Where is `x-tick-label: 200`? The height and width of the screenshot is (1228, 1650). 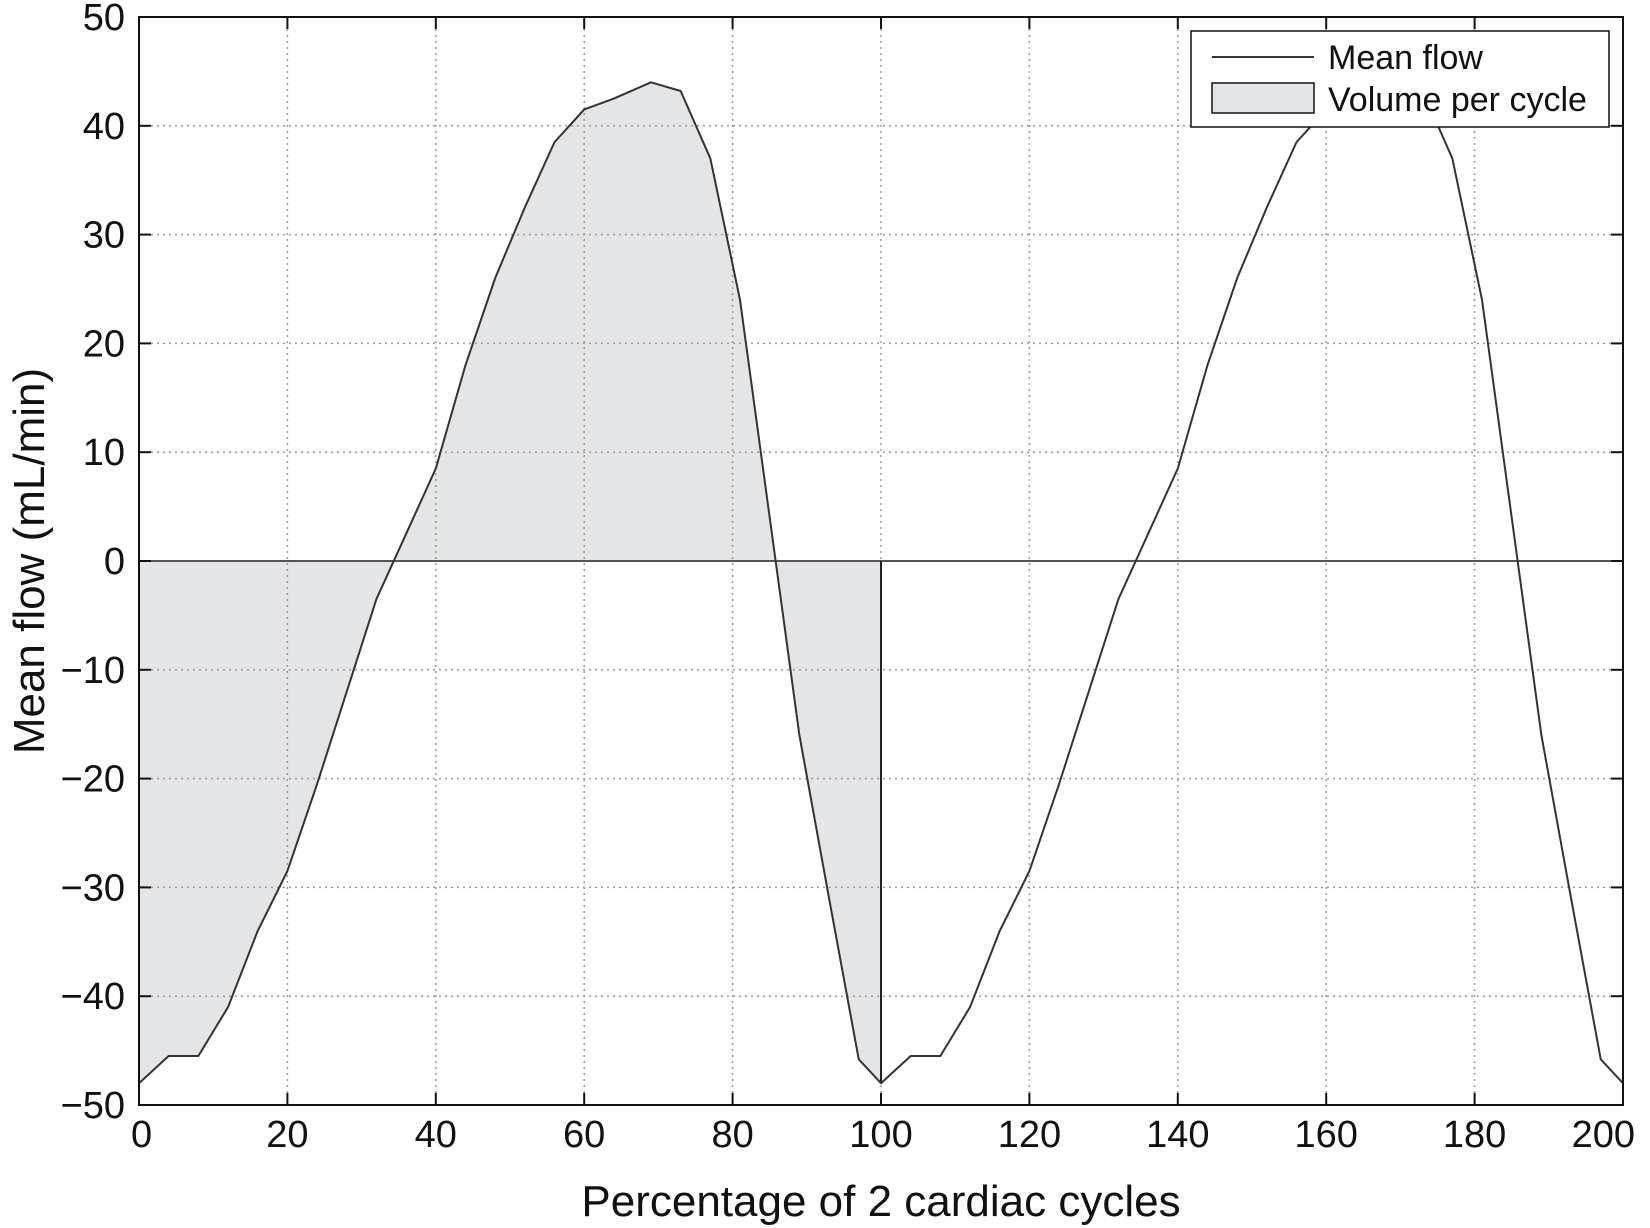 x-tick-label: 200 is located at coordinates (1603, 1135).